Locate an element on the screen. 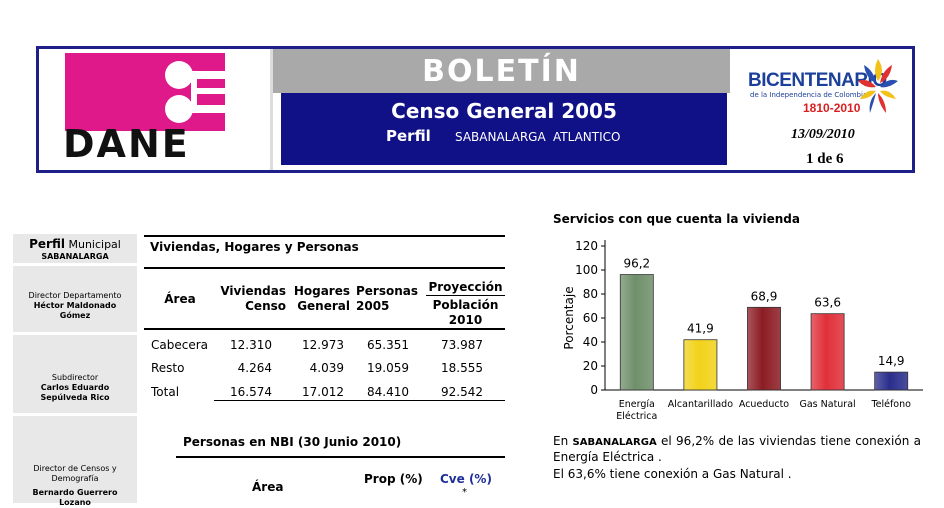  nbi-col-area: Área is located at coordinates (268, 487).